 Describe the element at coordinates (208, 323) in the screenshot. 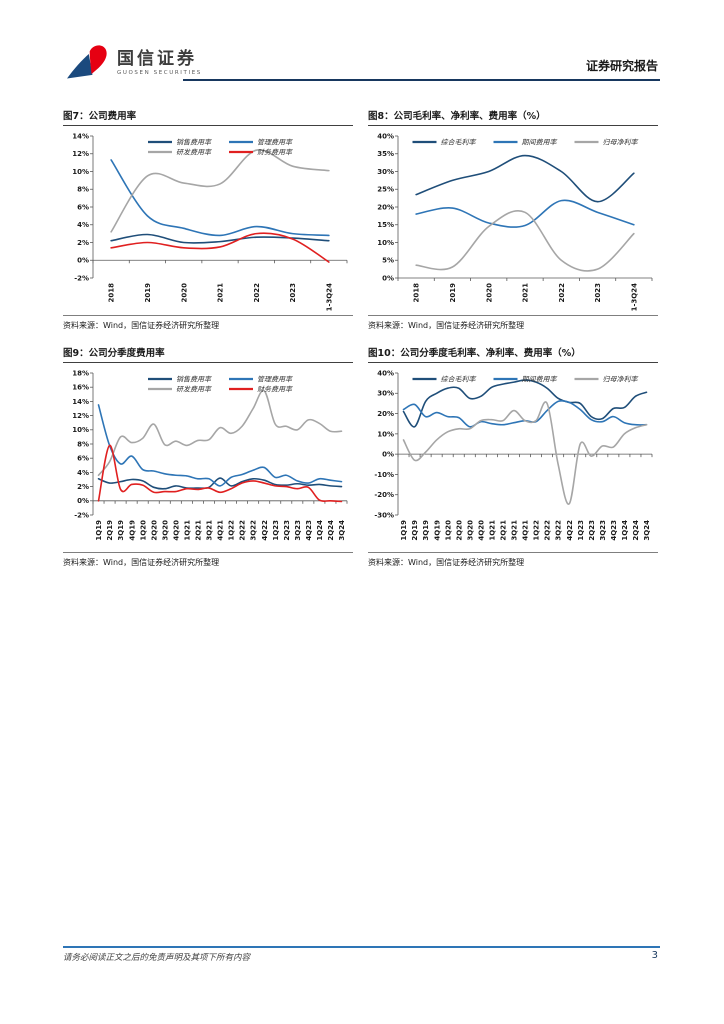

I see `figure-7-source: 资料来源：Wind，国信证券经济研究所整理` at that location.